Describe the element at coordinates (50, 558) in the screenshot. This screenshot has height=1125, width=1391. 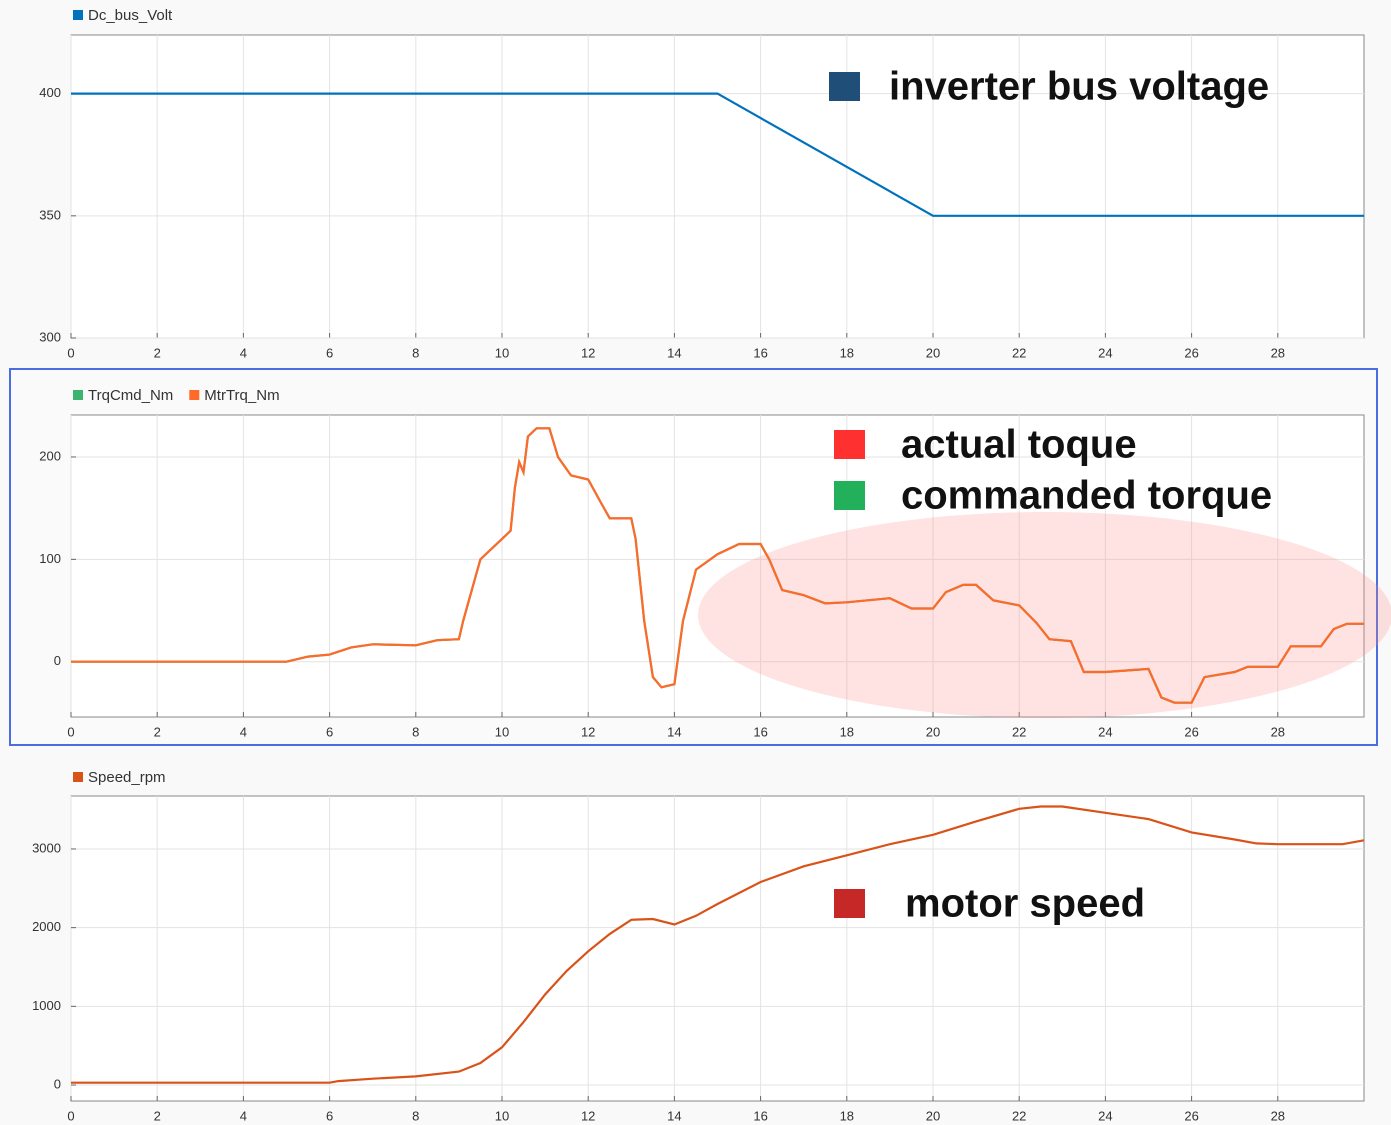
I see `y-tick-label: 100` at that location.